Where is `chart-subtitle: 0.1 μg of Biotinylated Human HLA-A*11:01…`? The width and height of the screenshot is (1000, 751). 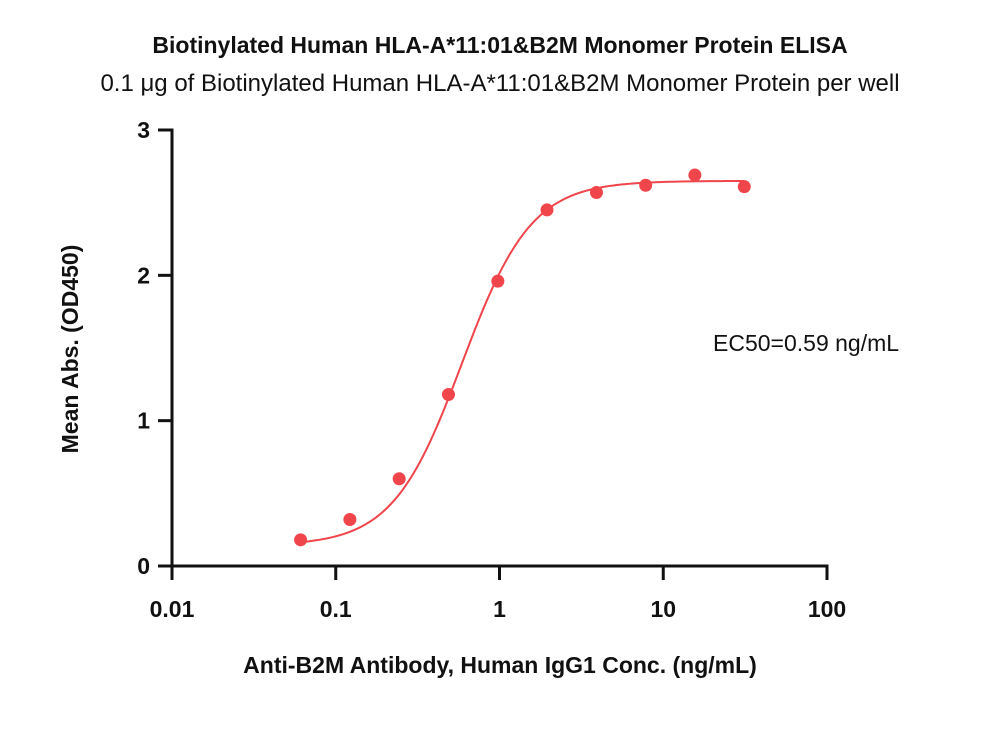
chart-subtitle: 0.1 μg of Biotinylated Human HLA-A*11:01… is located at coordinates (500, 83).